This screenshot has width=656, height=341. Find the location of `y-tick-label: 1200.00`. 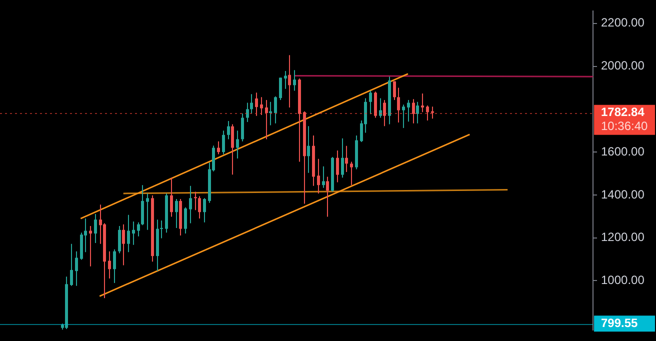

y-tick-label: 1200.00 is located at coordinates (623, 237).